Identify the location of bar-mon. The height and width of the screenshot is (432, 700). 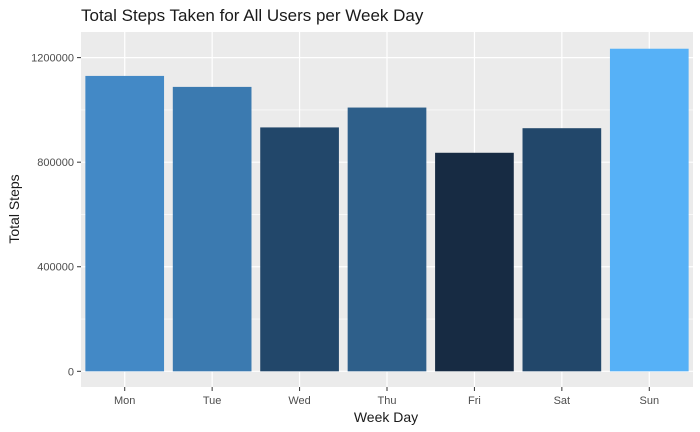
(125, 223).